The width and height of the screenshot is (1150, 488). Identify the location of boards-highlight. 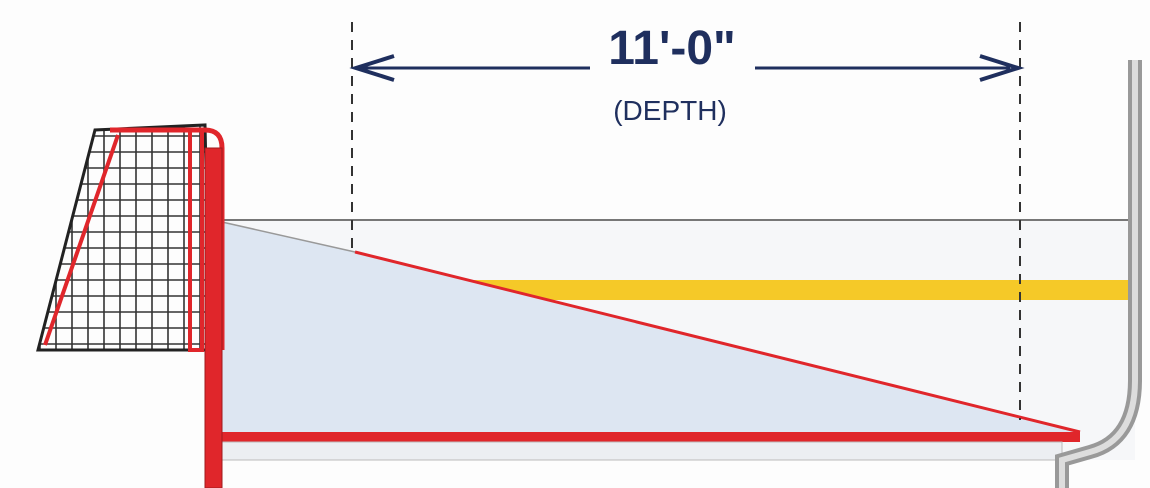
(1098, 274).